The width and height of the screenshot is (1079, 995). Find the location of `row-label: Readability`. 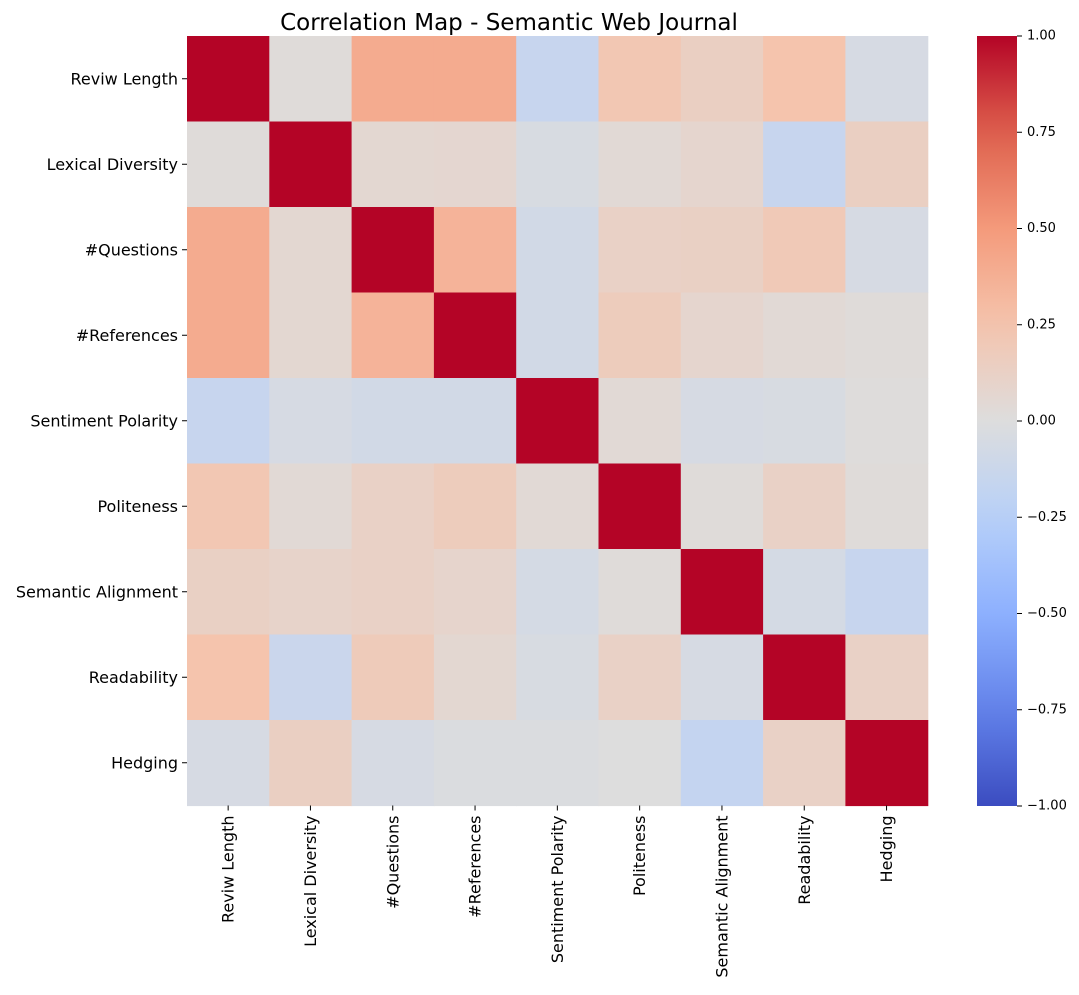

row-label: Readability is located at coordinates (133, 677).